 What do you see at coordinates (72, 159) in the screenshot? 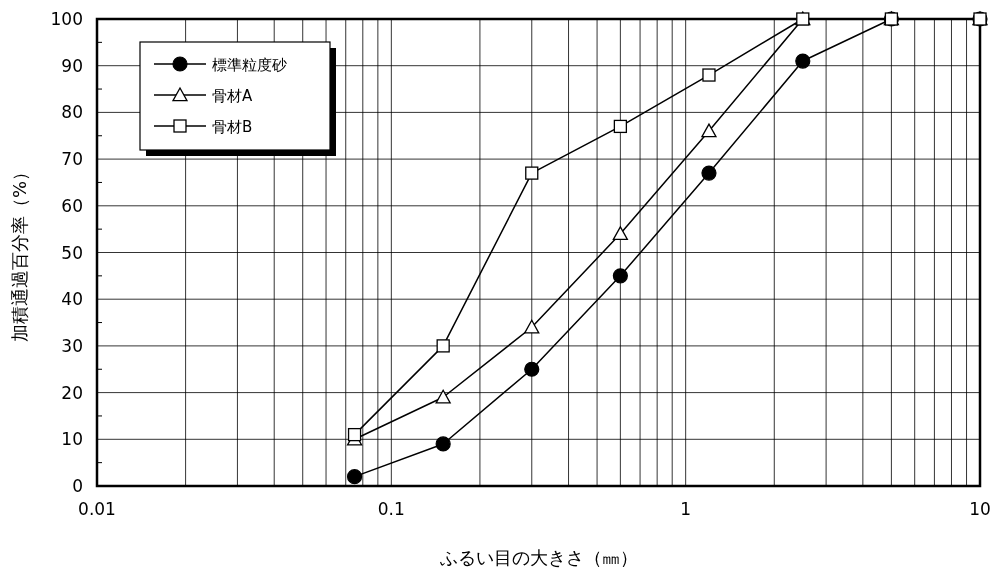
I see `y-tick-label: 70` at bounding box center [72, 159].